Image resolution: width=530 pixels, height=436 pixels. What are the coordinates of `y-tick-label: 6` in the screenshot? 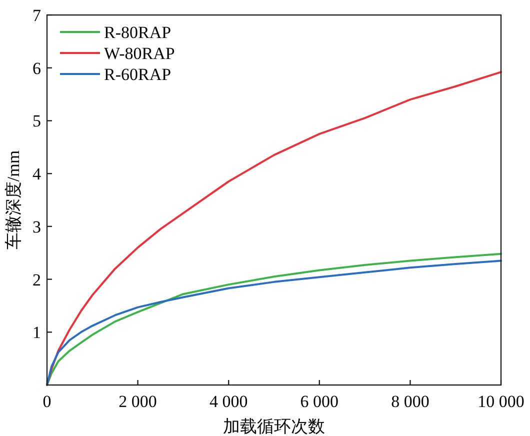 It's located at (36, 68).